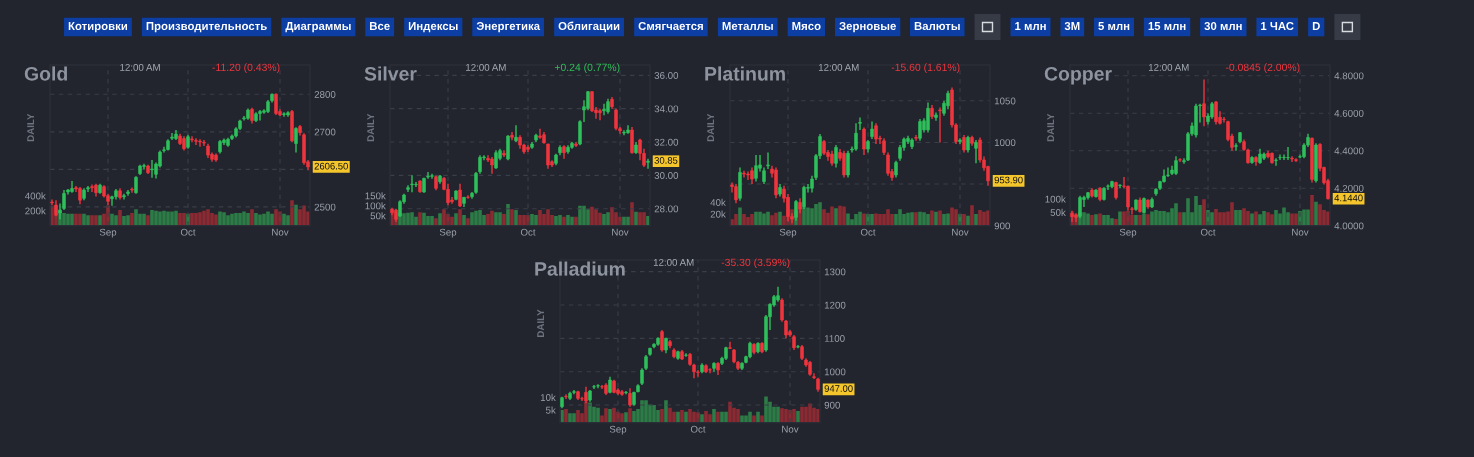 This screenshot has width=1474, height=457. What do you see at coordinates (925, 68) in the screenshot?
I see `annotation: -15.60 (1.61%)` at bounding box center [925, 68].